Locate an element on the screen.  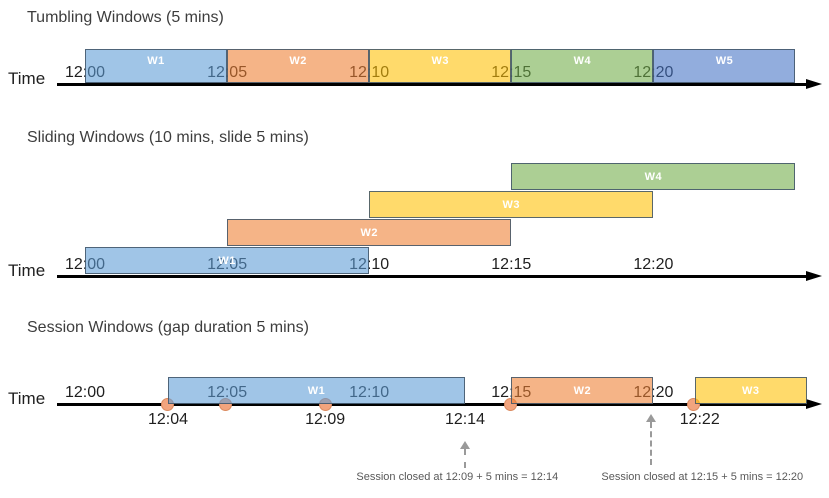
axis-tick-label: 12:00 is located at coordinates (85, 392).